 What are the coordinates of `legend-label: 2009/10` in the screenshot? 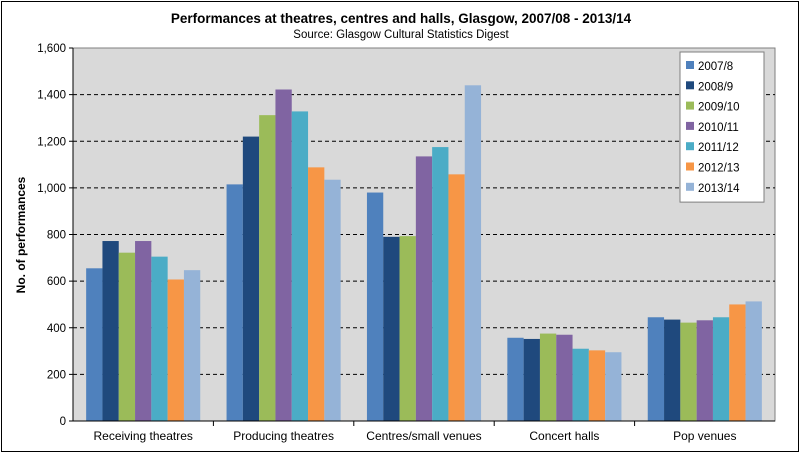 It's located at (719, 108).